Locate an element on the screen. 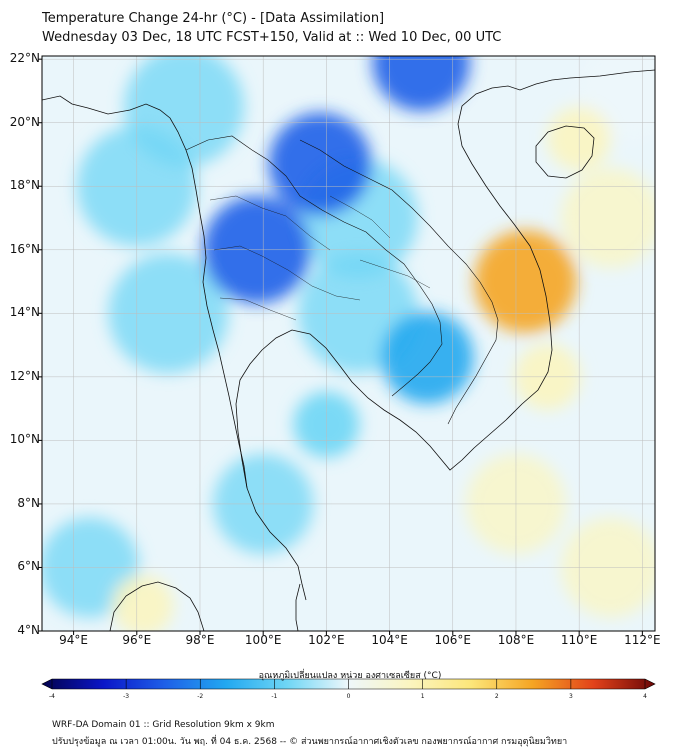  coastline-sumatra is located at coordinates (157, 606).